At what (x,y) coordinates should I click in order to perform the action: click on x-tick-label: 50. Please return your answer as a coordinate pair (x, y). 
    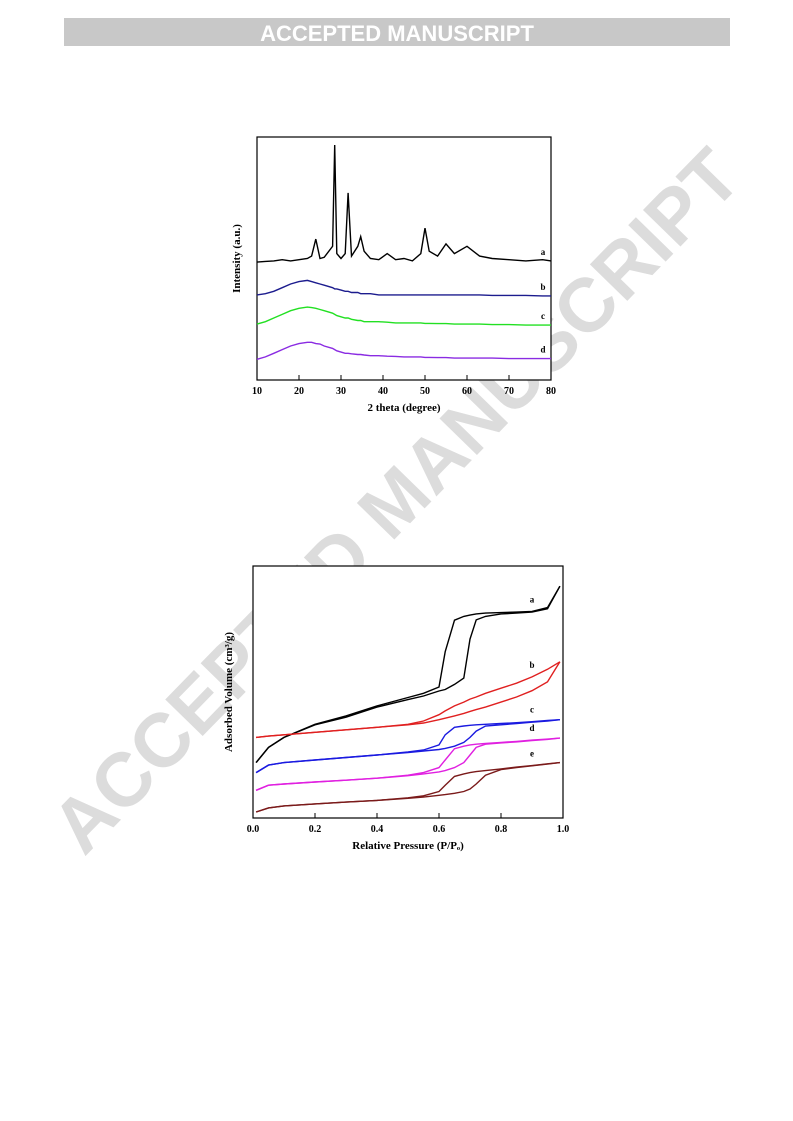
    Looking at the image, I should click on (425, 391).